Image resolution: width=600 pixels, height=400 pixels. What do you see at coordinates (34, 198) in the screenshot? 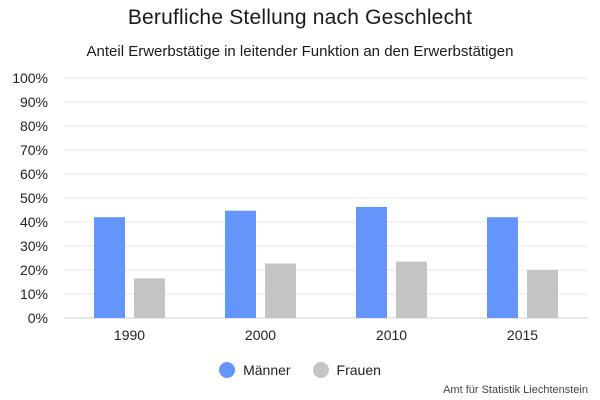
I see `y-tick-label: 50%` at bounding box center [34, 198].